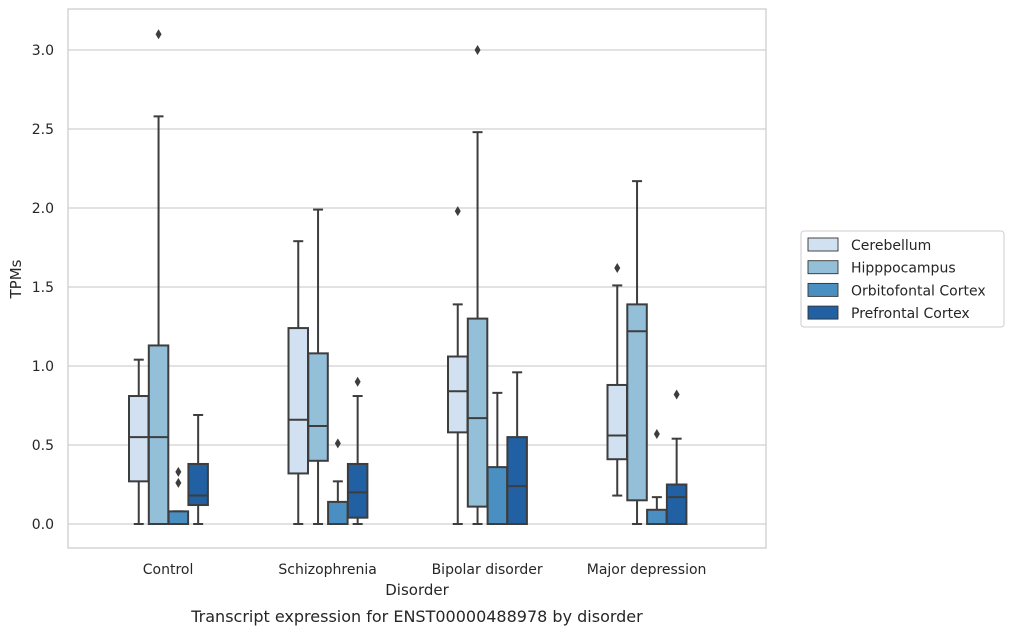 Image resolution: width=1014 pixels, height=634 pixels. What do you see at coordinates (903, 269) in the screenshot?
I see `legend-label: Hipppocampus` at bounding box center [903, 269].